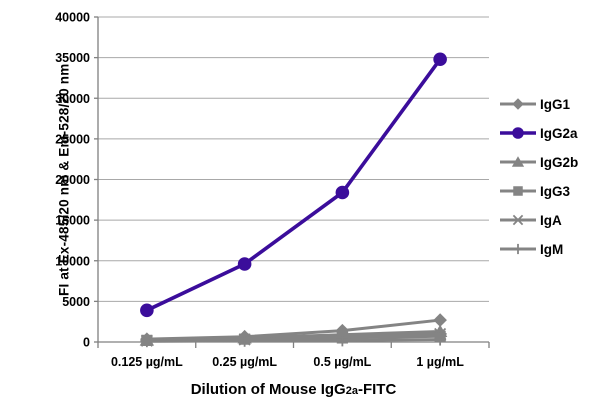 The image size is (600, 410). Describe the element at coordinates (538, 162) in the screenshot. I see `legend-item-IgG2b: IgG2b` at that location.